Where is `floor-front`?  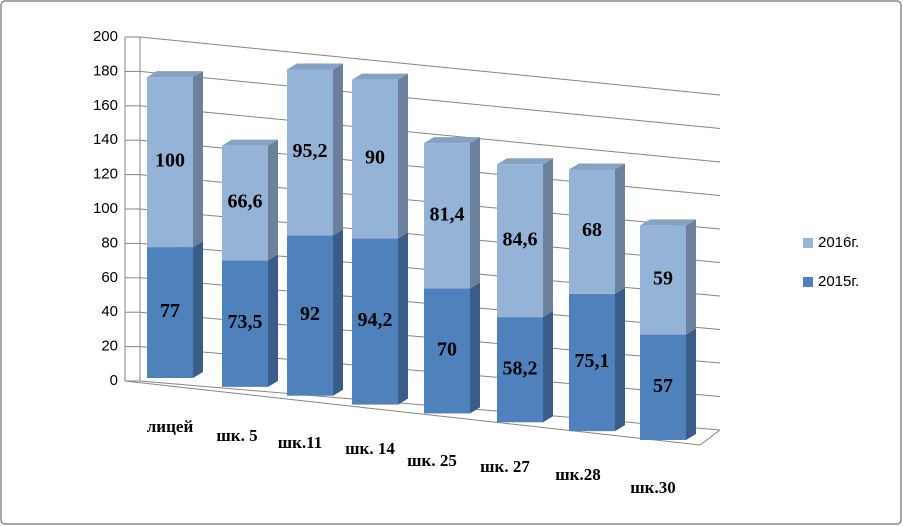
floor-front is located at coordinates (422, 413).